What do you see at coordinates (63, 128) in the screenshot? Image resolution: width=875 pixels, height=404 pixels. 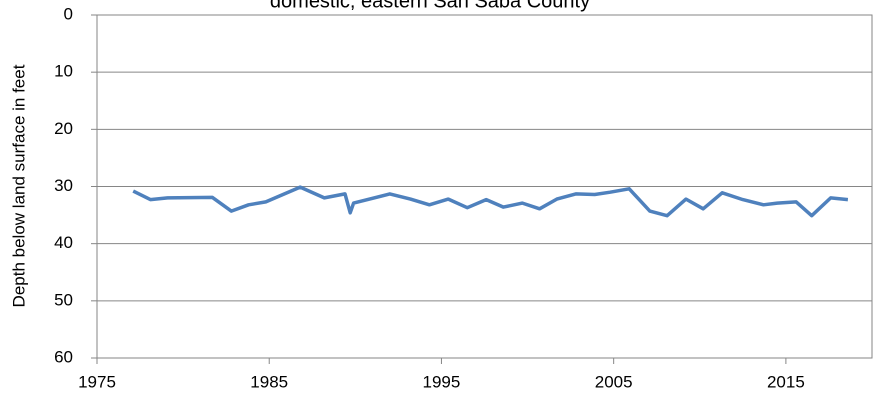 I see `y-tick-label: 20` at bounding box center [63, 128].